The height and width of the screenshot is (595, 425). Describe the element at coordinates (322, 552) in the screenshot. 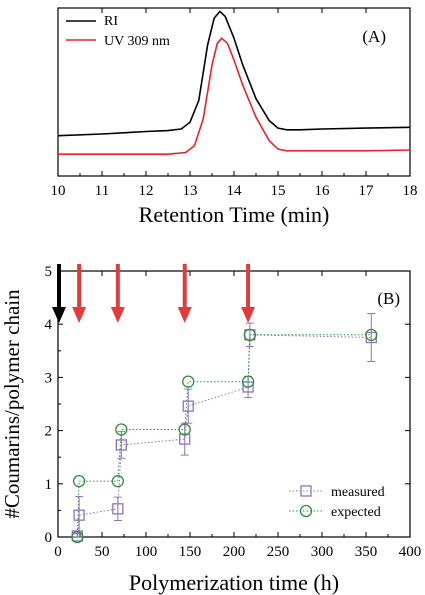

I see `x-tick-label: 300` at that location.